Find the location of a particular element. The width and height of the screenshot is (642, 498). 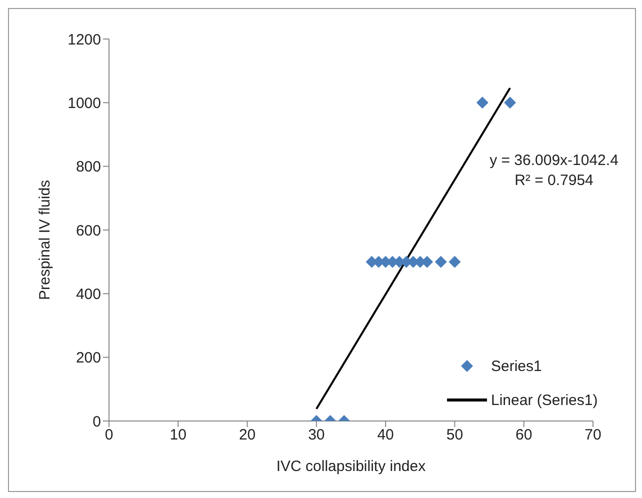

x-tick-label: 10 is located at coordinates (178, 435).